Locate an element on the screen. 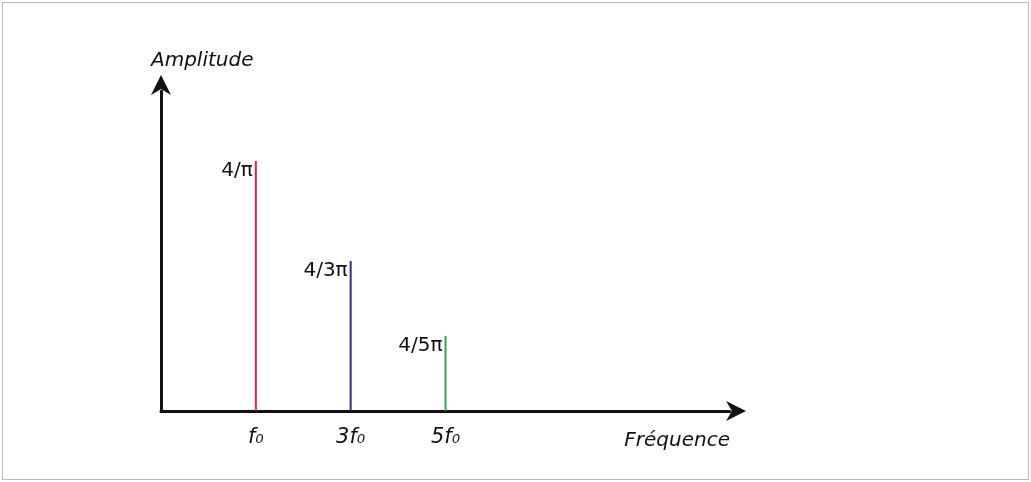 The image size is (1031, 482). y-axis-title: Amplitude is located at coordinates (201, 59).